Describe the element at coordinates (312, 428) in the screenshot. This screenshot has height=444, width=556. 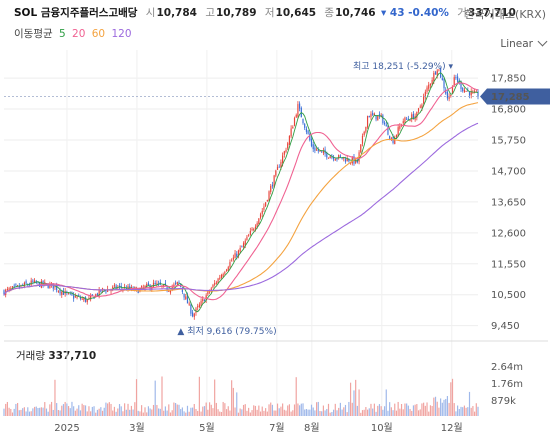
I see `time-tick-label: 8월` at that location.